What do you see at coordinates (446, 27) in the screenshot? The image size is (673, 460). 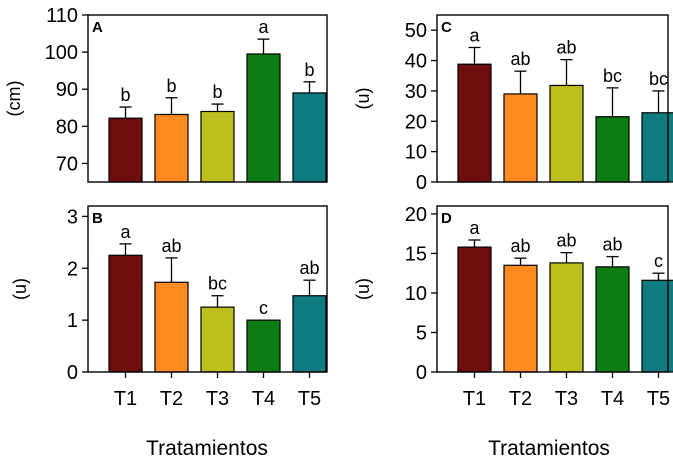 I see `panel-label: C` at bounding box center [446, 27].